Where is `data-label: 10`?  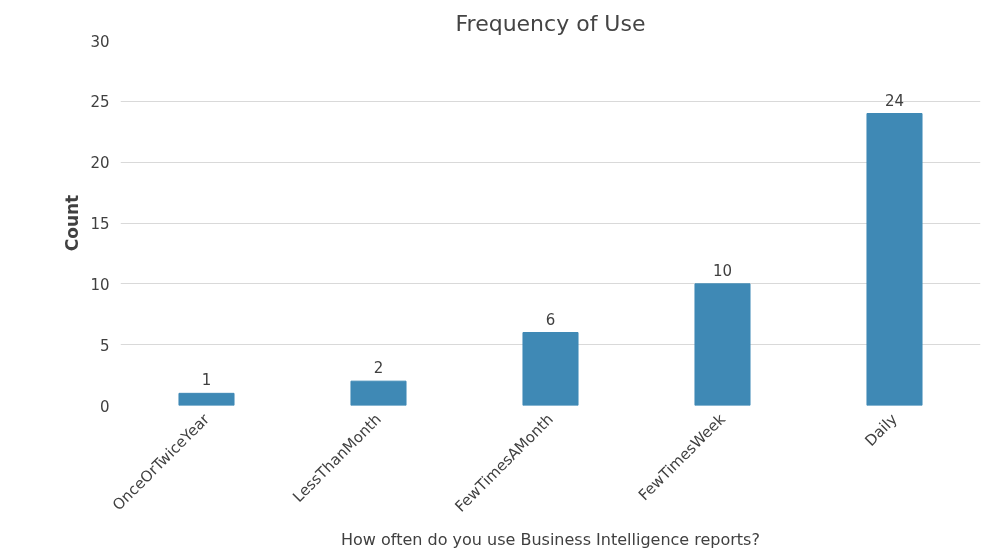 data-label: 10 is located at coordinates (722, 270).